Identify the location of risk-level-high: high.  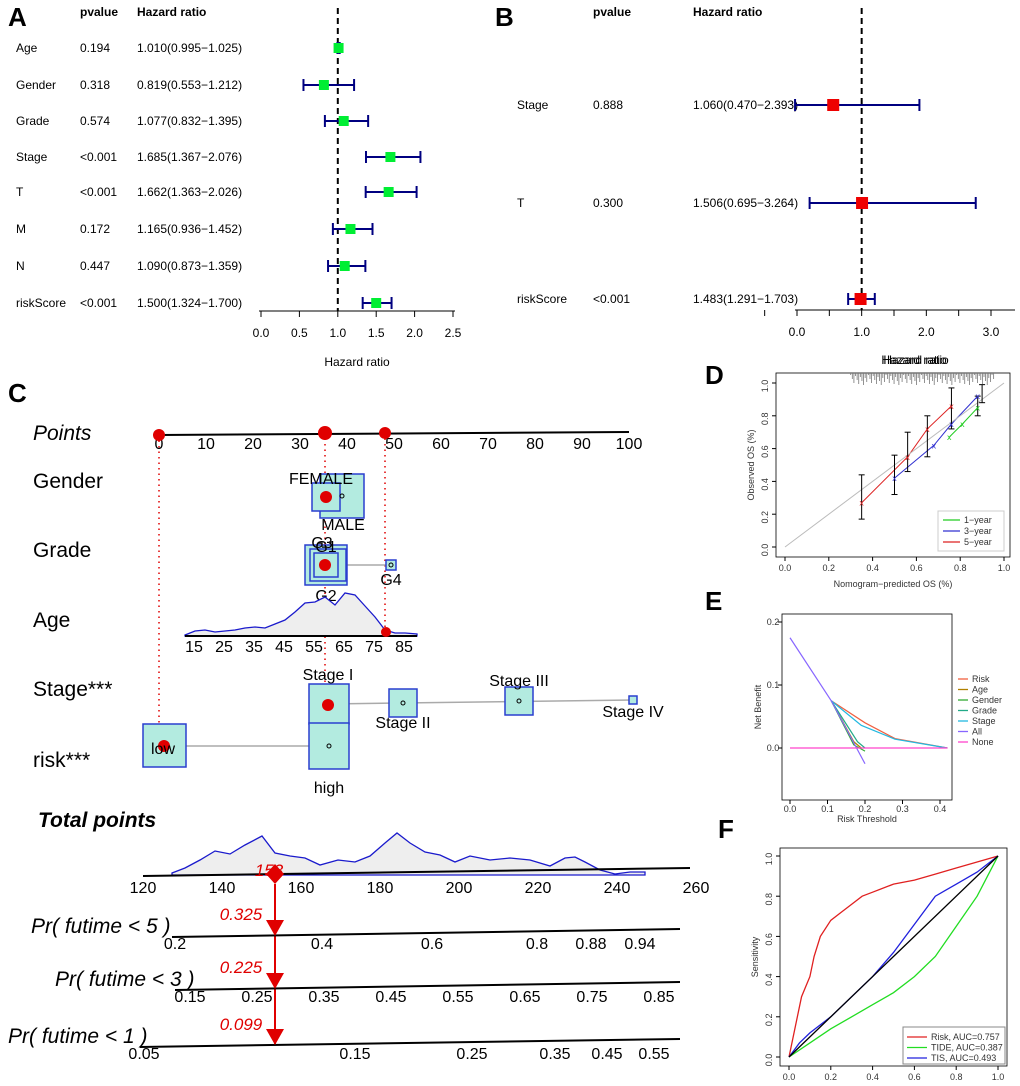
(329, 788).